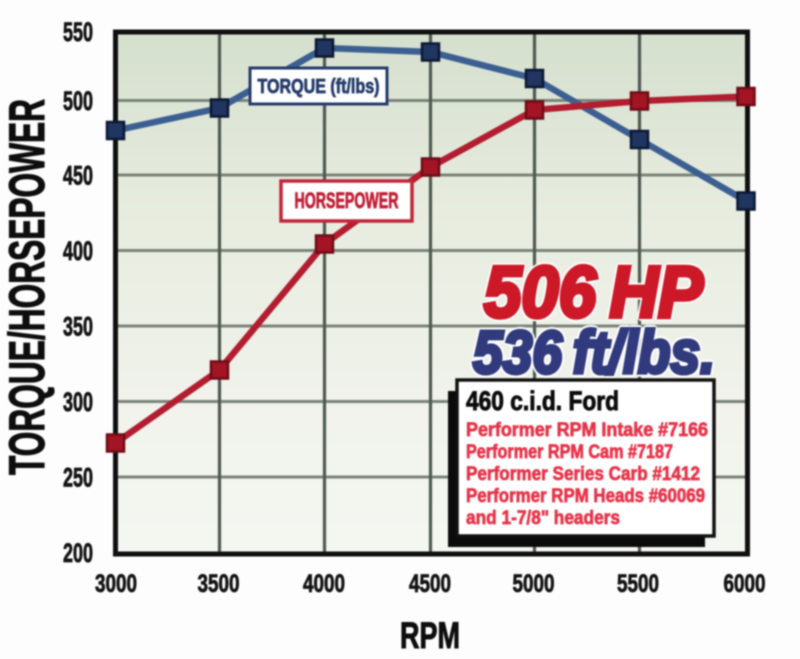 The height and width of the screenshot is (659, 800). Describe the element at coordinates (587, 430) in the screenshot. I see `svg-text: Performer RPM Intake #7166` at that location.